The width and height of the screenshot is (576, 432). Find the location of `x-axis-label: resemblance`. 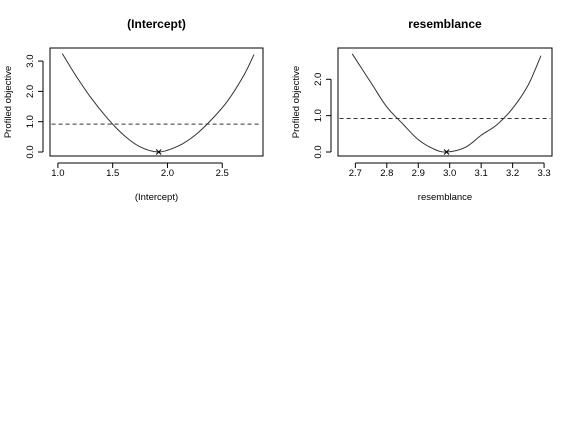

x-axis-label: resemblance is located at coordinates (445, 197).